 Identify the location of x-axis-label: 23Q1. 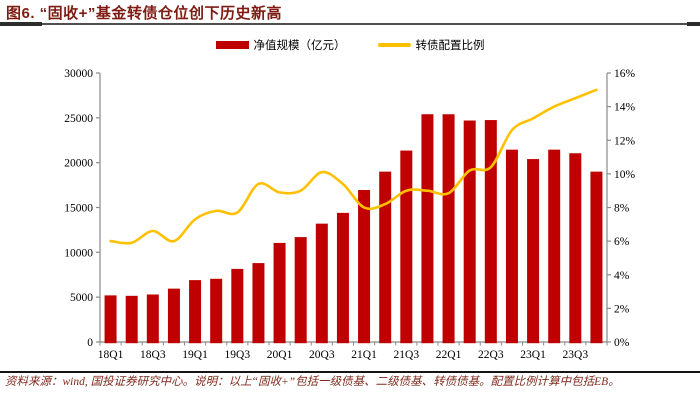
(533, 355).